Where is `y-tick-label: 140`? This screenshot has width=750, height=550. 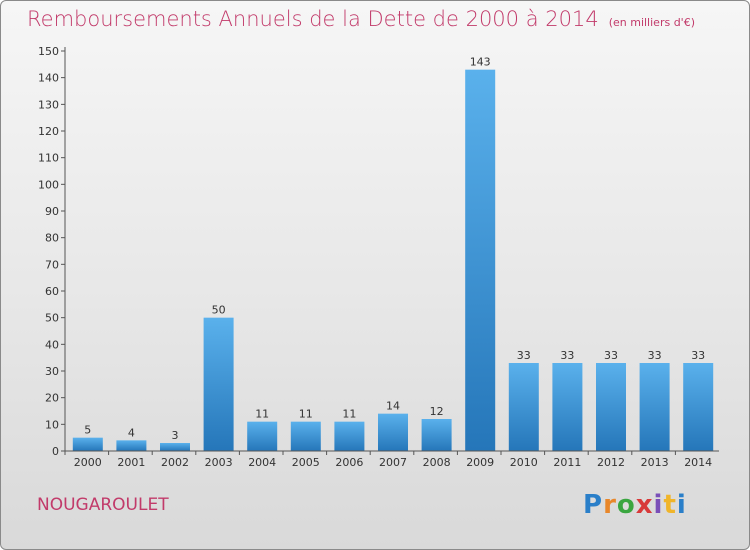
y-tick-label: 140 is located at coordinates (48, 78).